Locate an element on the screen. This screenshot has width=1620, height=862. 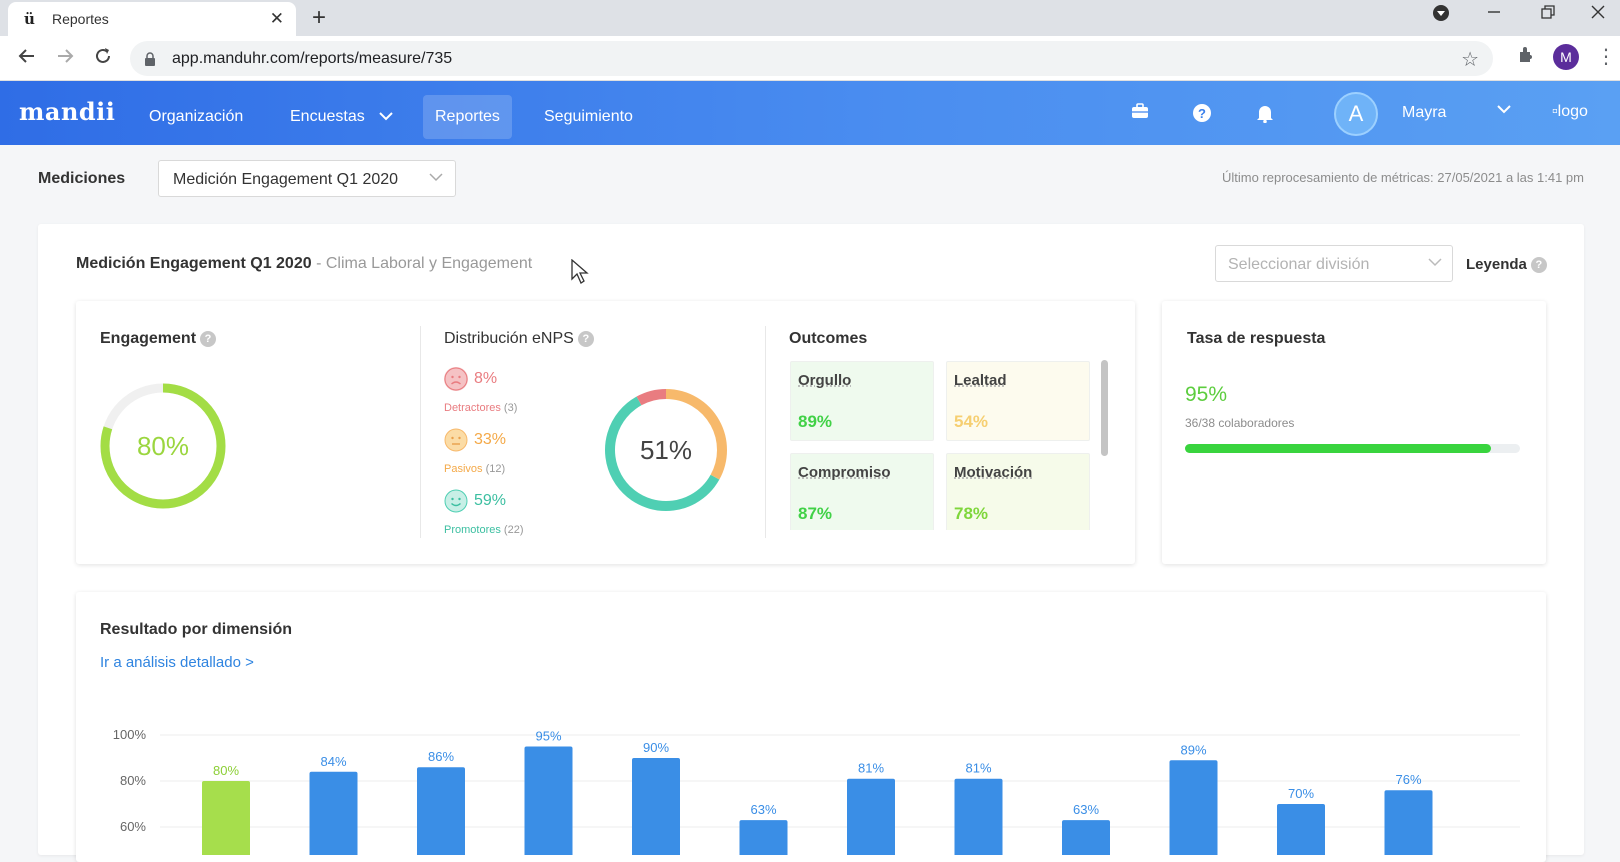
enps-passives-pct: 33% is located at coordinates (490, 439).